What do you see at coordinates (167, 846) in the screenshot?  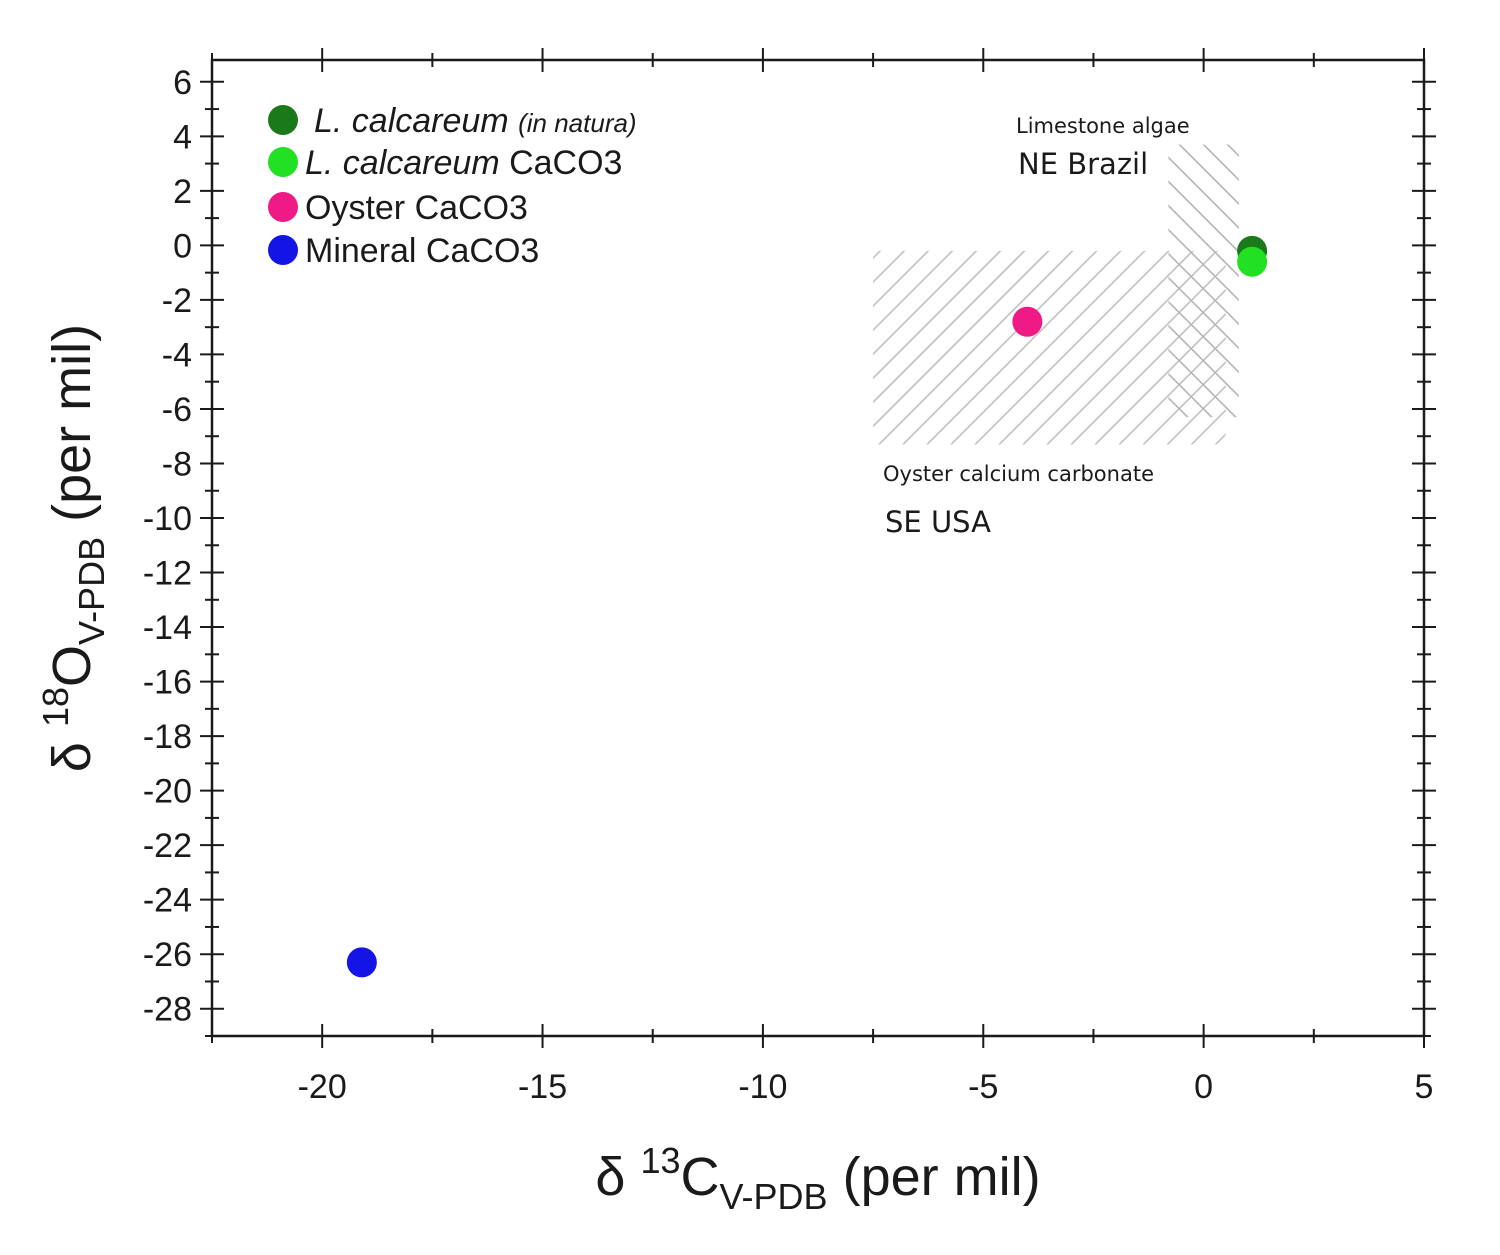 I see `y-tick-label: -22` at bounding box center [167, 846].